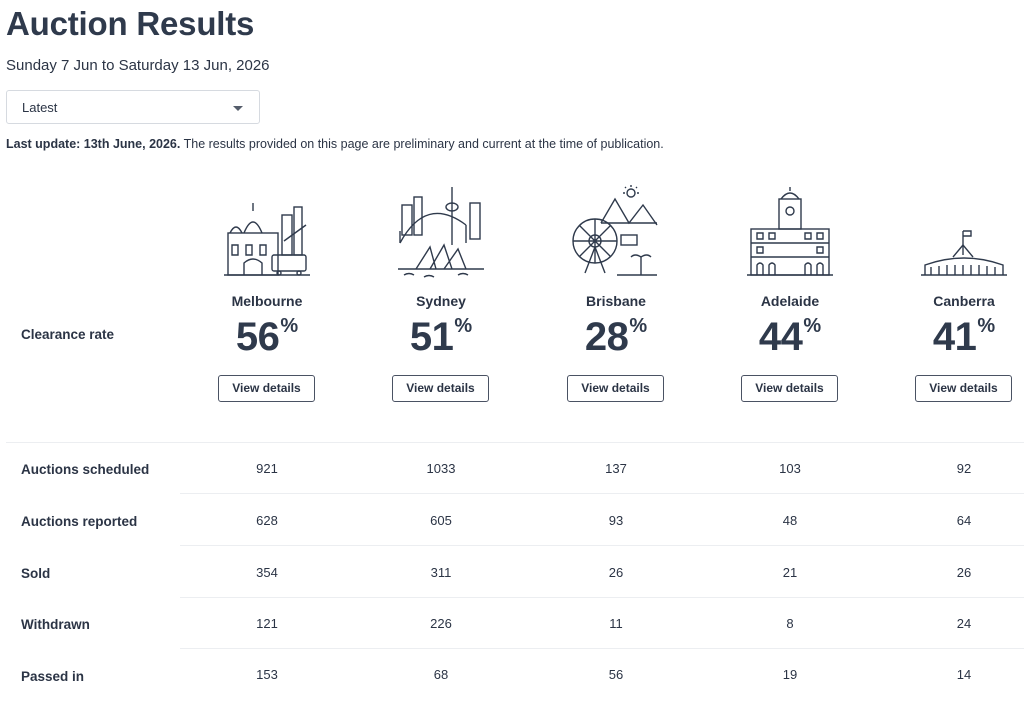  I want to click on table-cell: 14, so click(964, 674).